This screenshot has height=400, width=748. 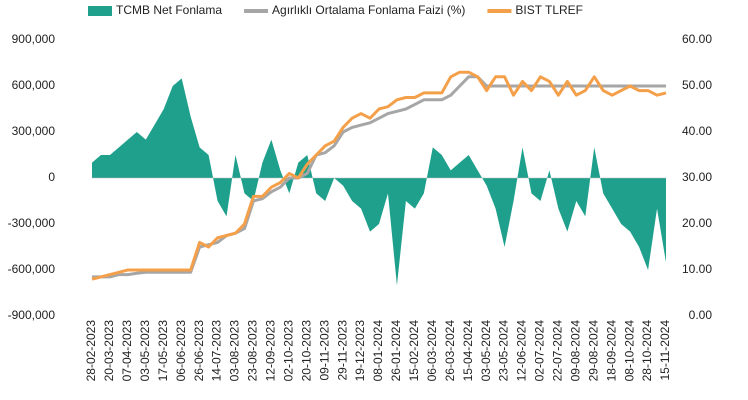 What do you see at coordinates (32, 315) in the screenshot?
I see `y-tick-label: -900,000` at bounding box center [32, 315].